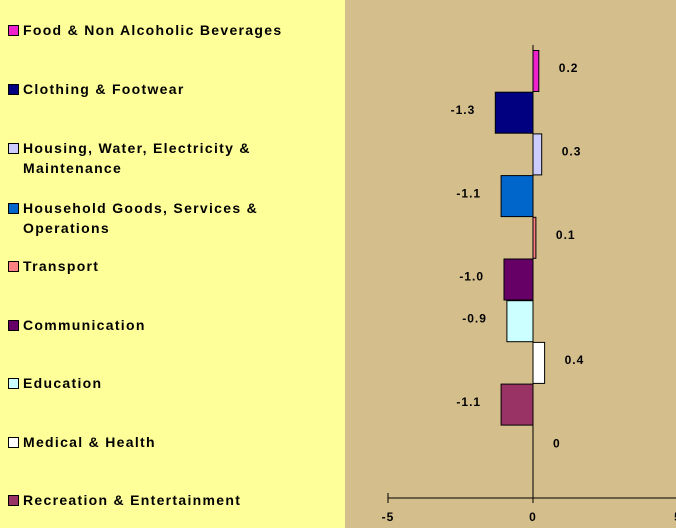 The height and width of the screenshot is (528, 676). What do you see at coordinates (572, 152) in the screenshot?
I see `data-label: 0.3` at bounding box center [572, 152].